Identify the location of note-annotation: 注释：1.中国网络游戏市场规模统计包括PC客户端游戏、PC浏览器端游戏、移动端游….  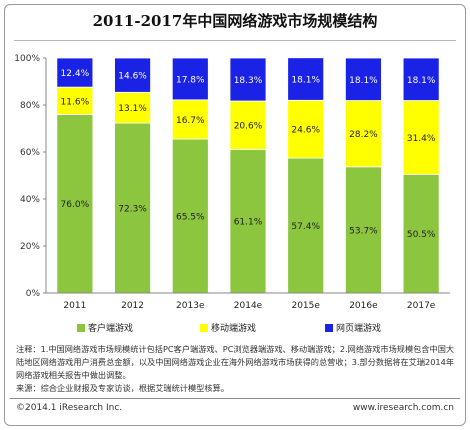
(235, 362).